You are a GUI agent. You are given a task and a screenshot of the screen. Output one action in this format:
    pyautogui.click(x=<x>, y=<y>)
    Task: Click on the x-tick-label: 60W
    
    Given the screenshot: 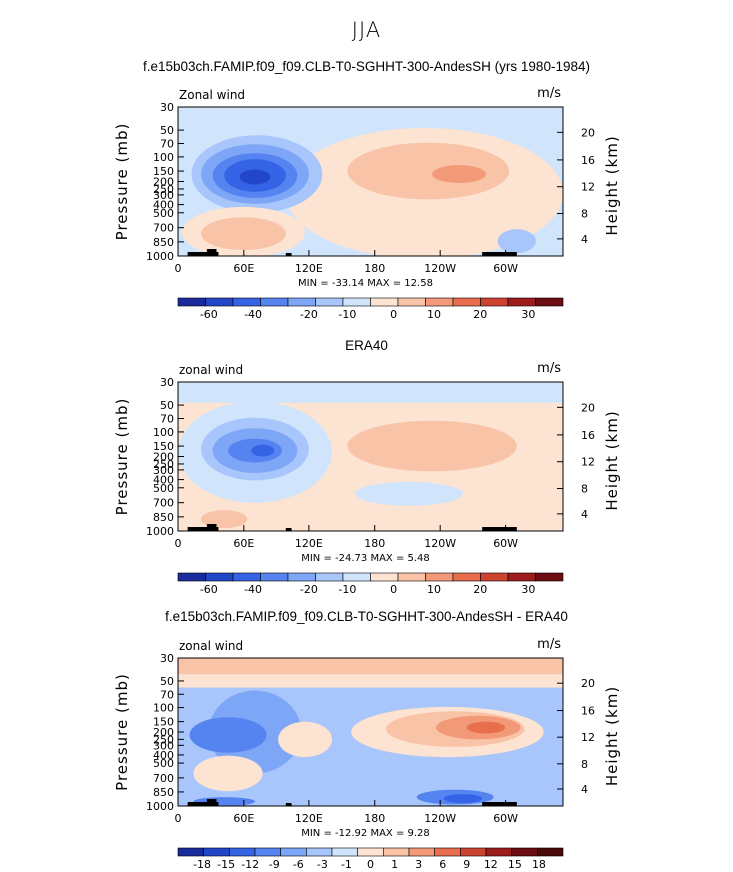 What is the action you would take?
    pyautogui.click(x=505, y=543)
    